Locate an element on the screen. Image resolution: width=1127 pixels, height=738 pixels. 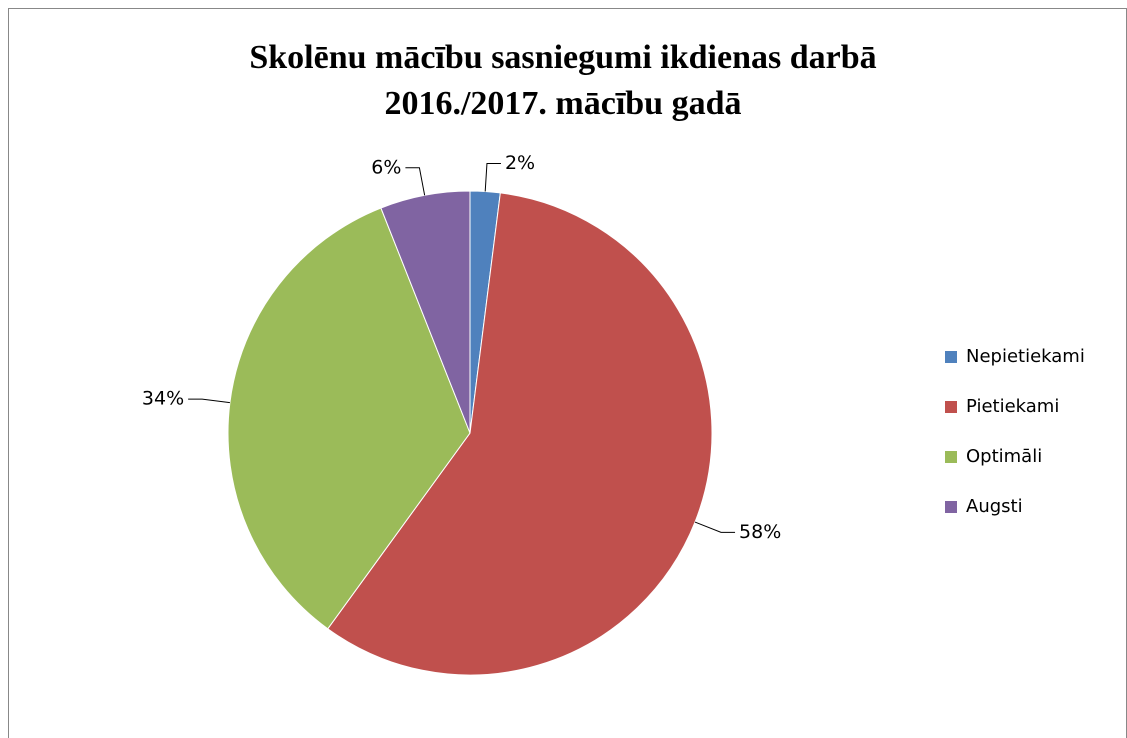
chart-title: 2016./2017. mācību gadā is located at coordinates (562, 103).